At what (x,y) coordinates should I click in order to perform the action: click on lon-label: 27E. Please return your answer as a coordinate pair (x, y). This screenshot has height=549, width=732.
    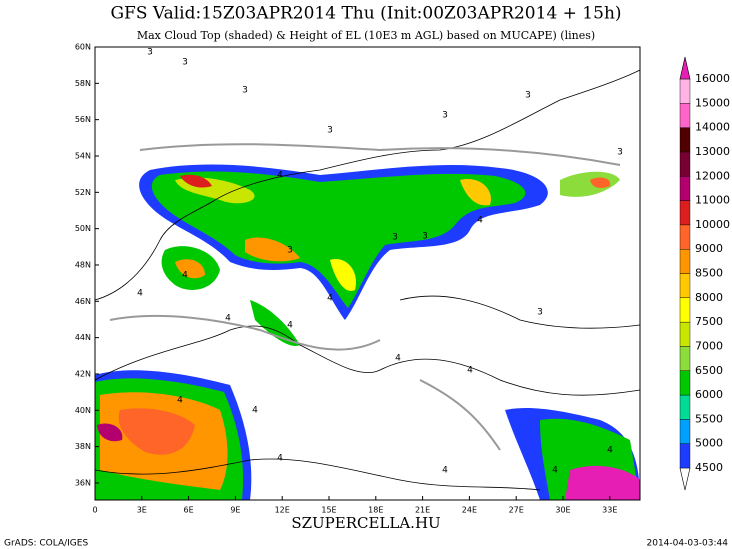
    Looking at the image, I should click on (516, 510).